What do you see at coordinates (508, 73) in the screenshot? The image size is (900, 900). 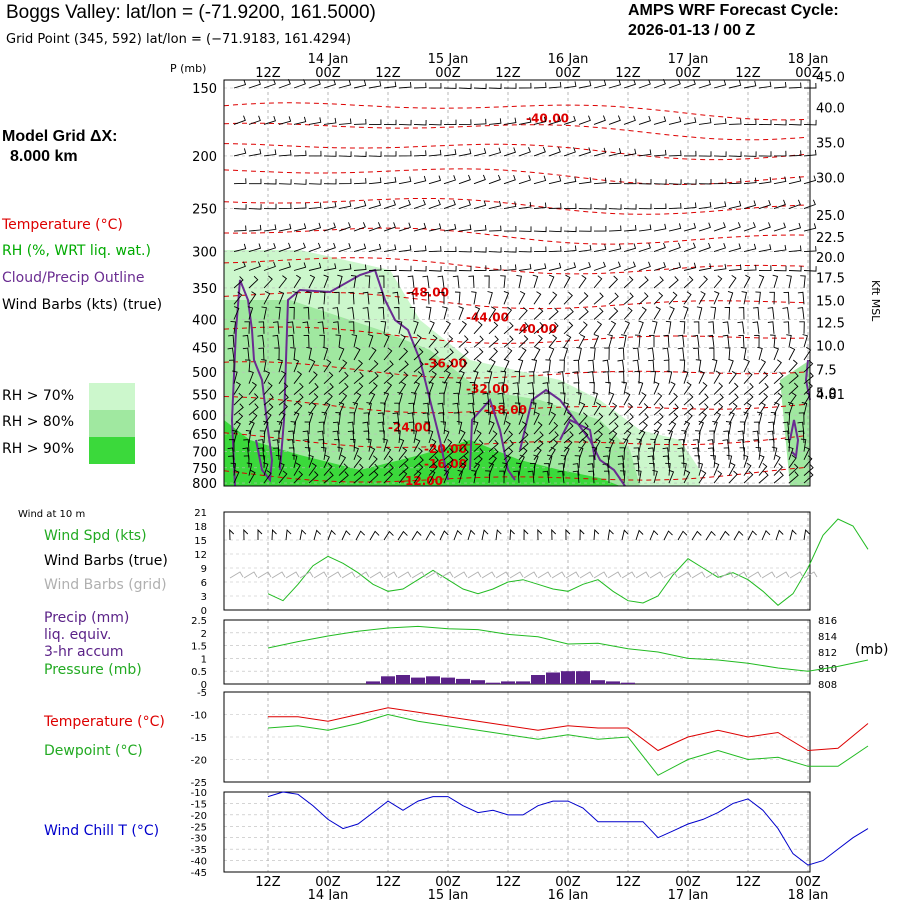 I see `time-tick-label-top: 12Z` at bounding box center [508, 73].